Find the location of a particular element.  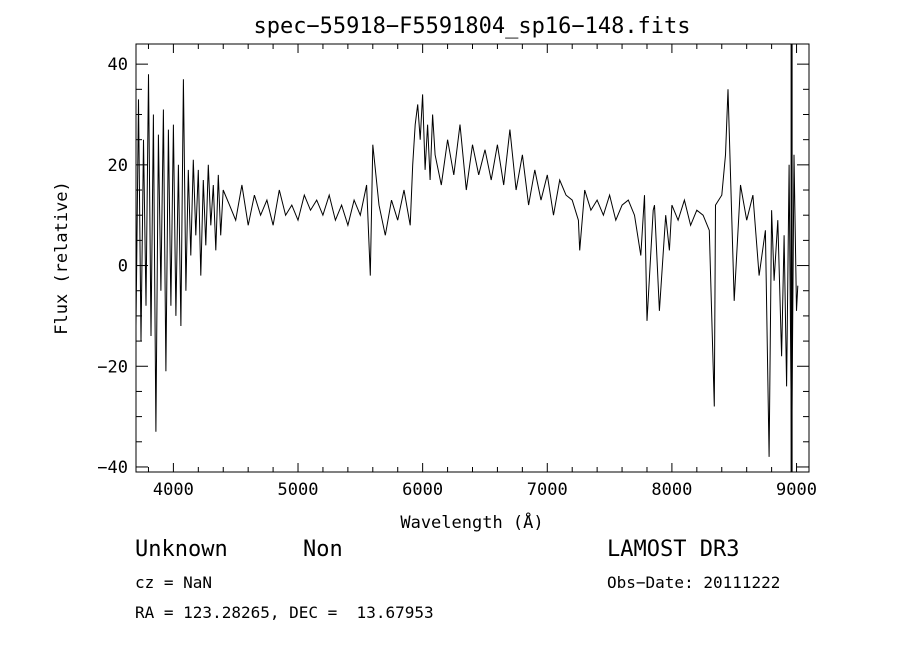

x-tick-label: 5000 is located at coordinates (298, 490).